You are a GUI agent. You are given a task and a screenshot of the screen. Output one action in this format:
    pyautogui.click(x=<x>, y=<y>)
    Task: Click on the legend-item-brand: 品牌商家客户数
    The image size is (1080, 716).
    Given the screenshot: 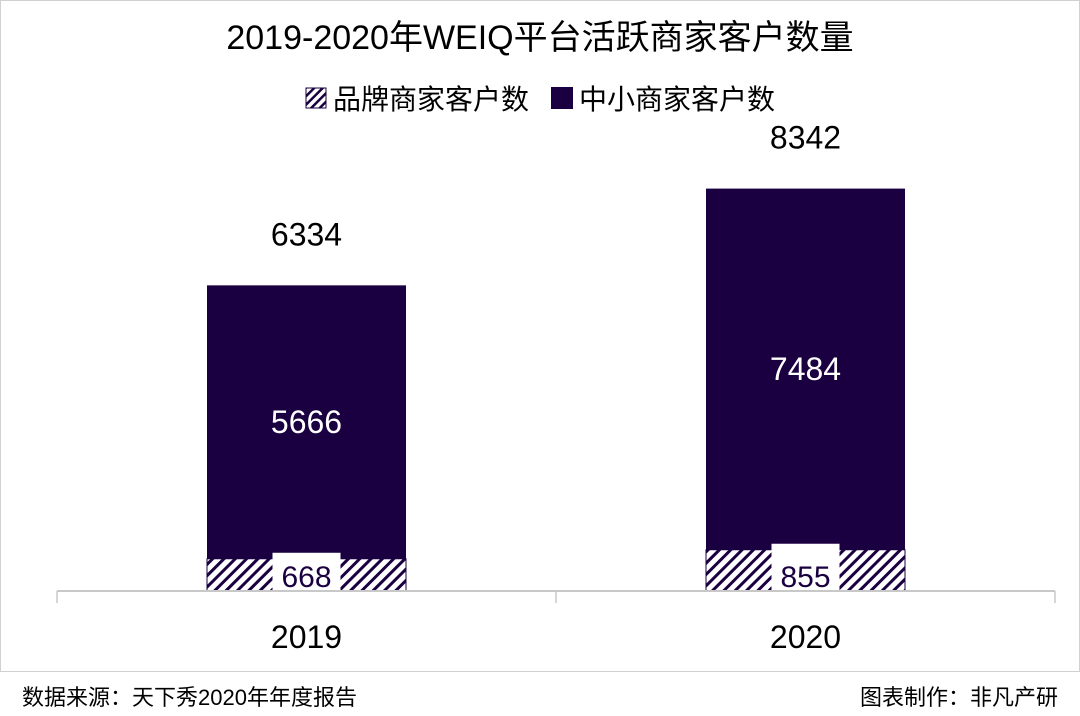 What is the action you would take?
    pyautogui.click(x=417, y=98)
    